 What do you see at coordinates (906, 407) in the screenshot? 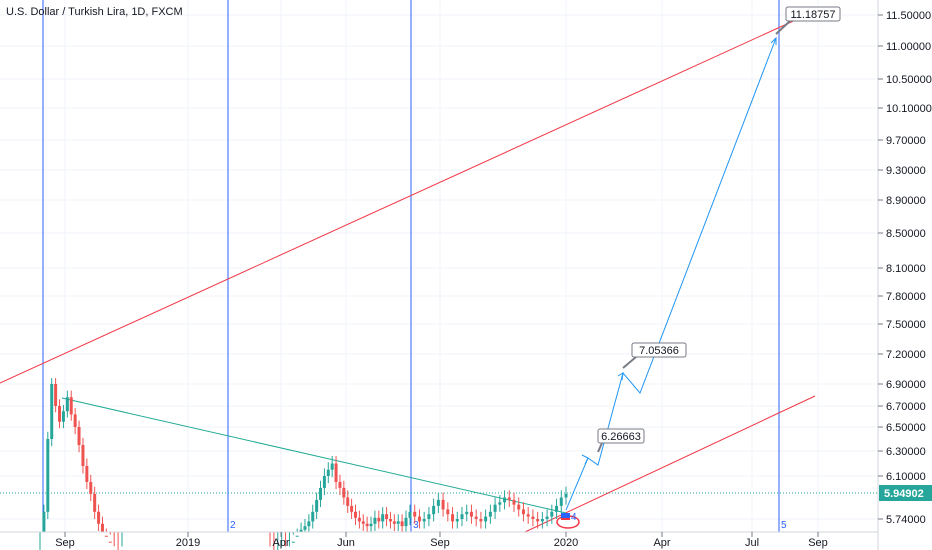
I see `price-tick-label: 6.70000` at bounding box center [906, 407].